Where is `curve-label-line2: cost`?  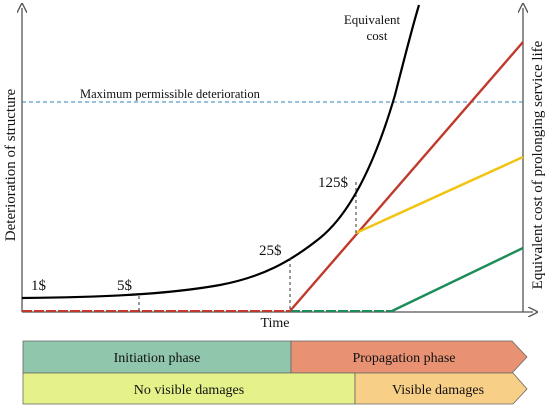
curve-label-line2: cost is located at coordinates (377, 35).